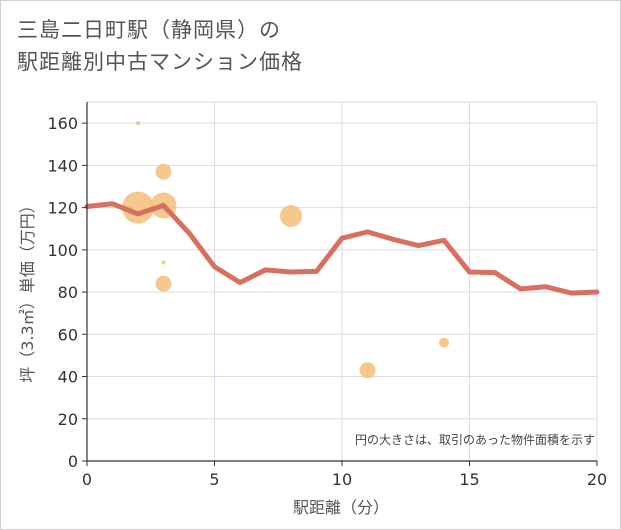 The image size is (621, 530). Describe the element at coordinates (342, 479) in the screenshot. I see `x-tick-label: 10` at that location.